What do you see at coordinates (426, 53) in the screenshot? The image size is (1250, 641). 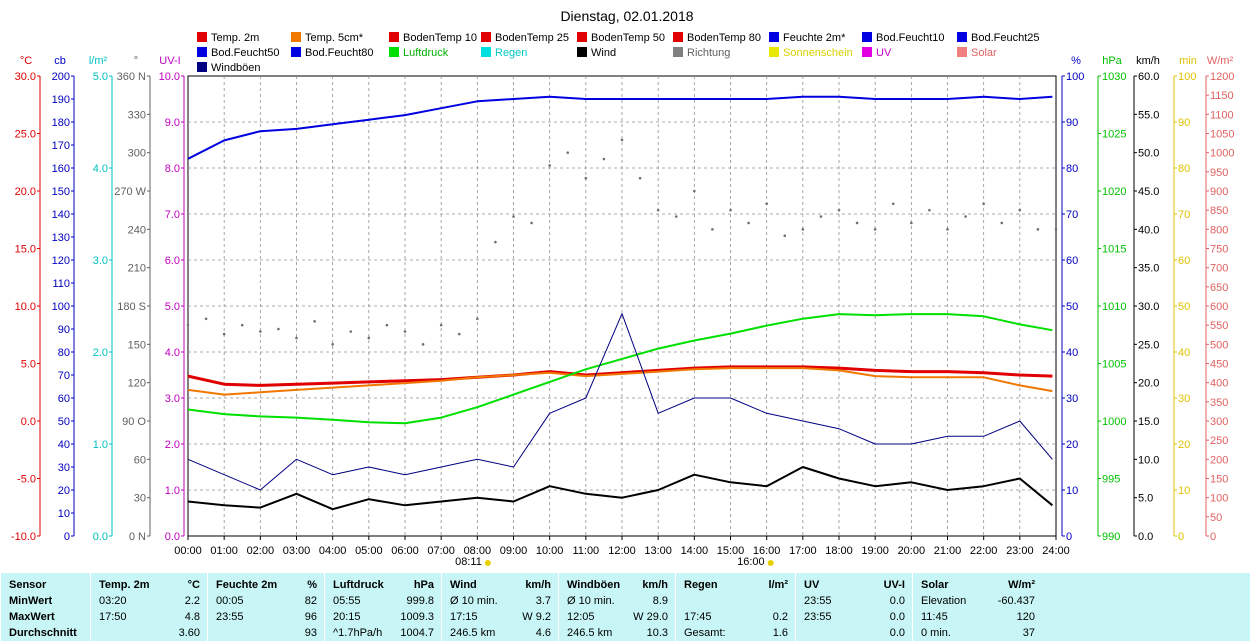 I see `legend-label: Luftdruck` at bounding box center [426, 53].